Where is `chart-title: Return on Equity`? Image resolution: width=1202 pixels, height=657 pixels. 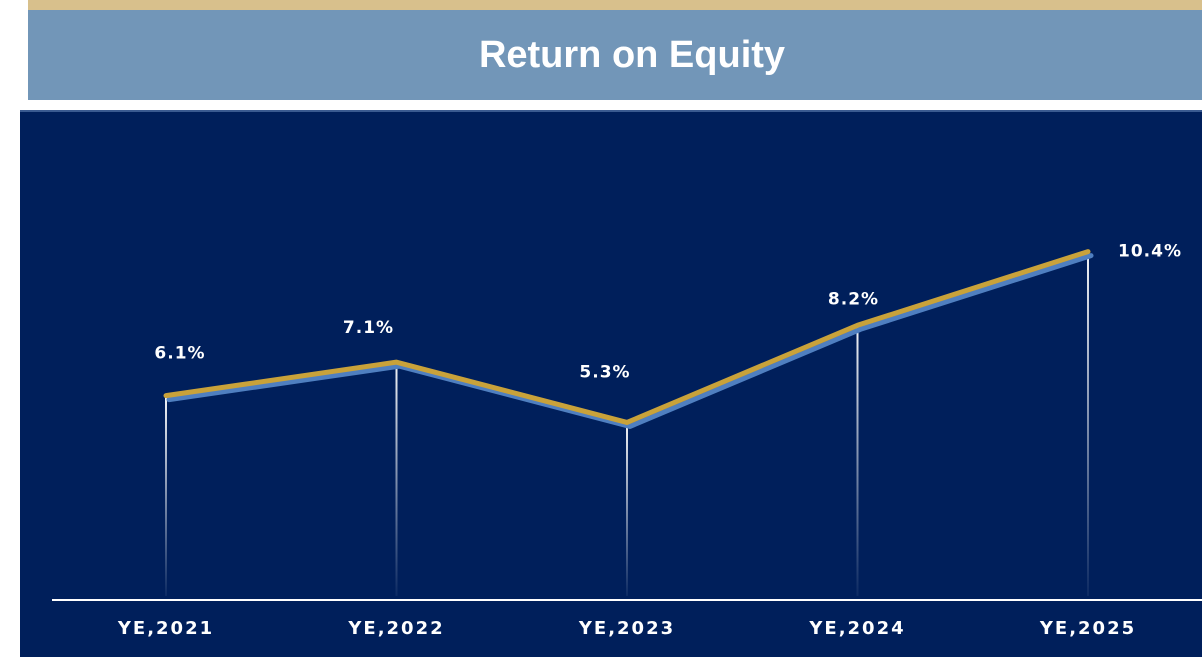 chart-title: Return on Equity is located at coordinates (632, 55).